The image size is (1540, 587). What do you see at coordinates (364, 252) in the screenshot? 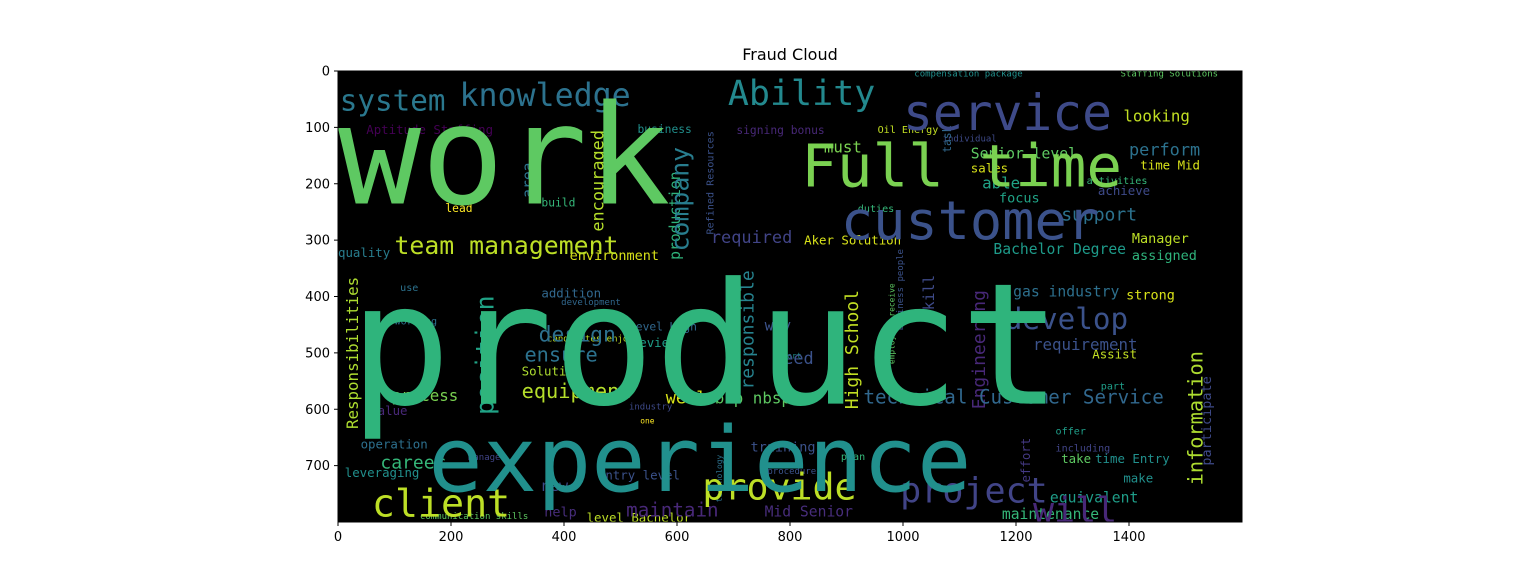
I see `cloud-word: quality` at bounding box center [364, 252].